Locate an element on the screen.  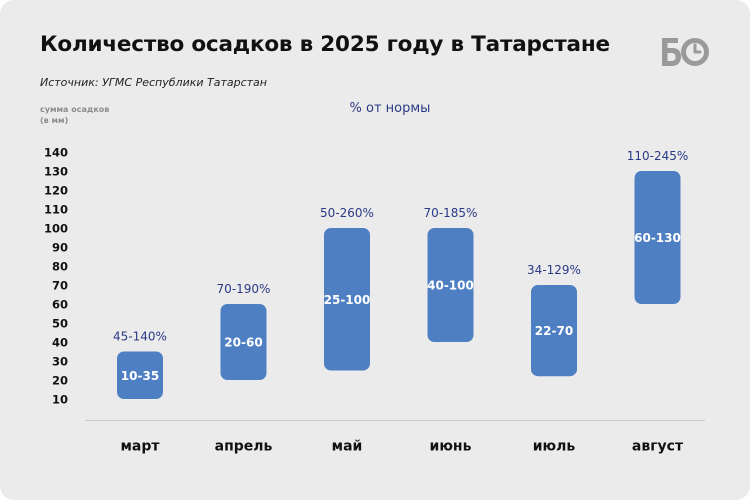
percent-of-norm-label: 45-140% is located at coordinates (140, 337).